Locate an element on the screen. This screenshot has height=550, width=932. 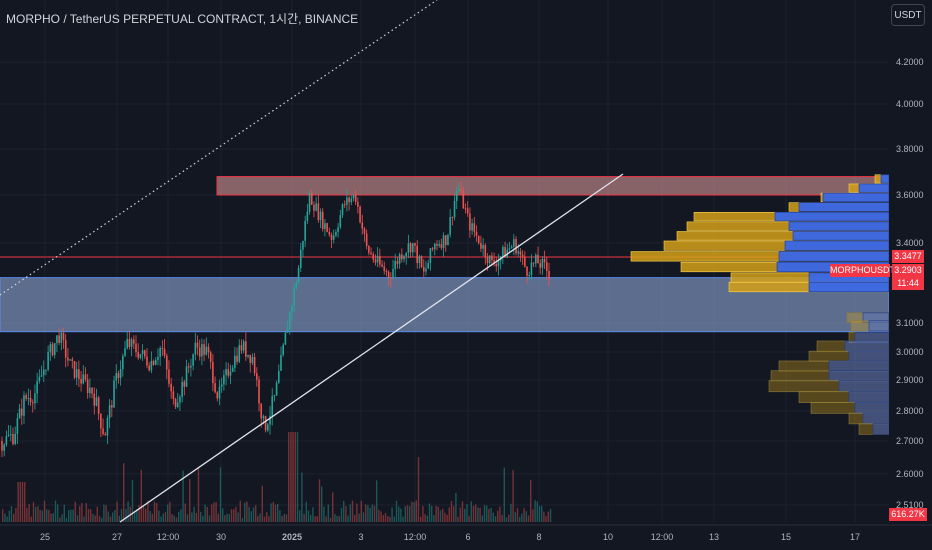
profile-down-bar is located at coordinates (834, 256).